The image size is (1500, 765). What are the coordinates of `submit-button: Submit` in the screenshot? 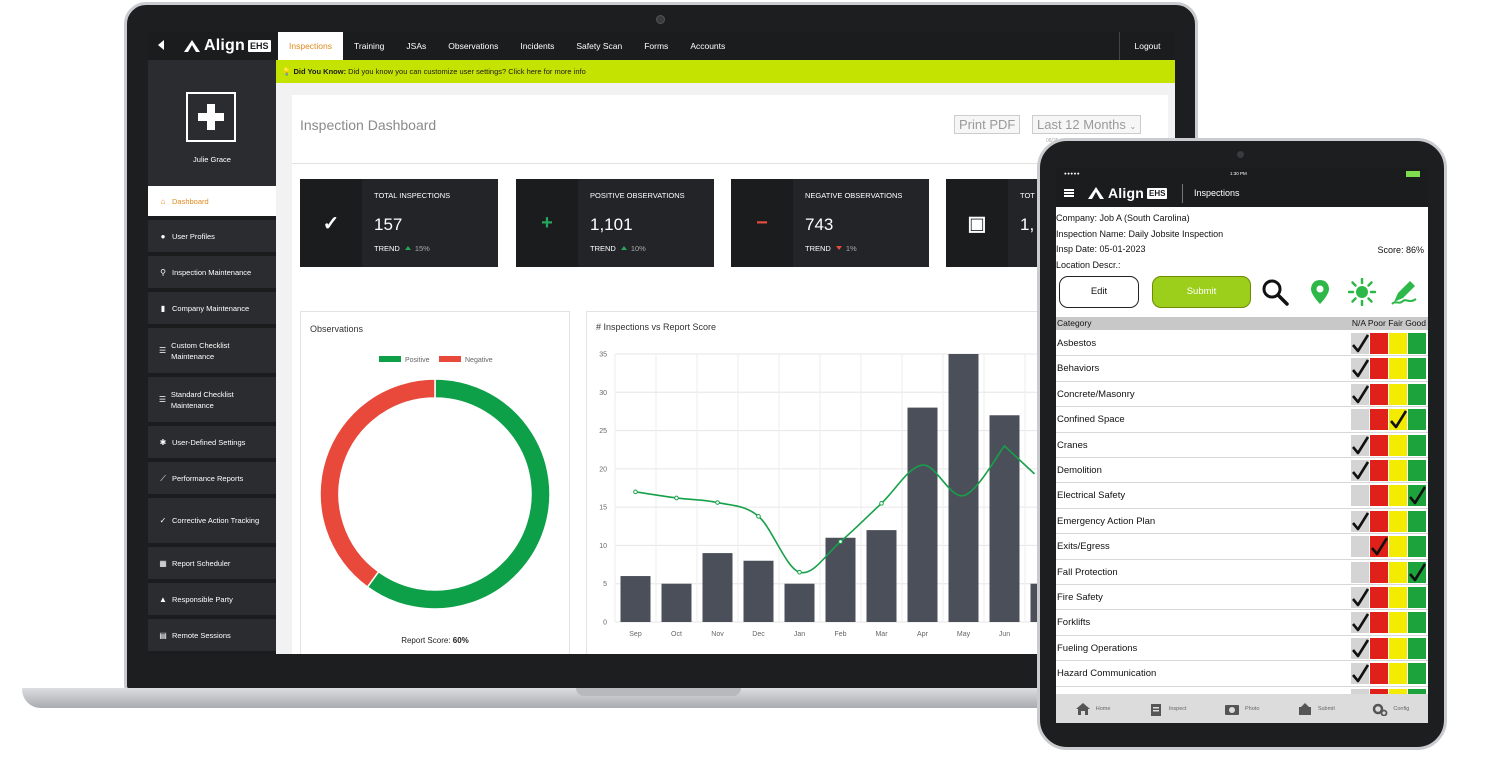 It's located at (1201, 292).